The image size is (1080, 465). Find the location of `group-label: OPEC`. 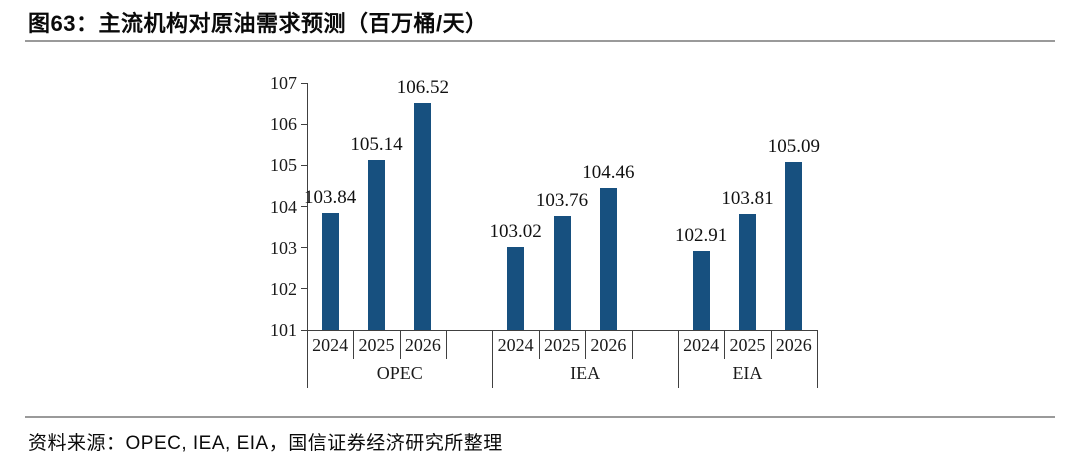

group-label: OPEC is located at coordinates (399, 373).